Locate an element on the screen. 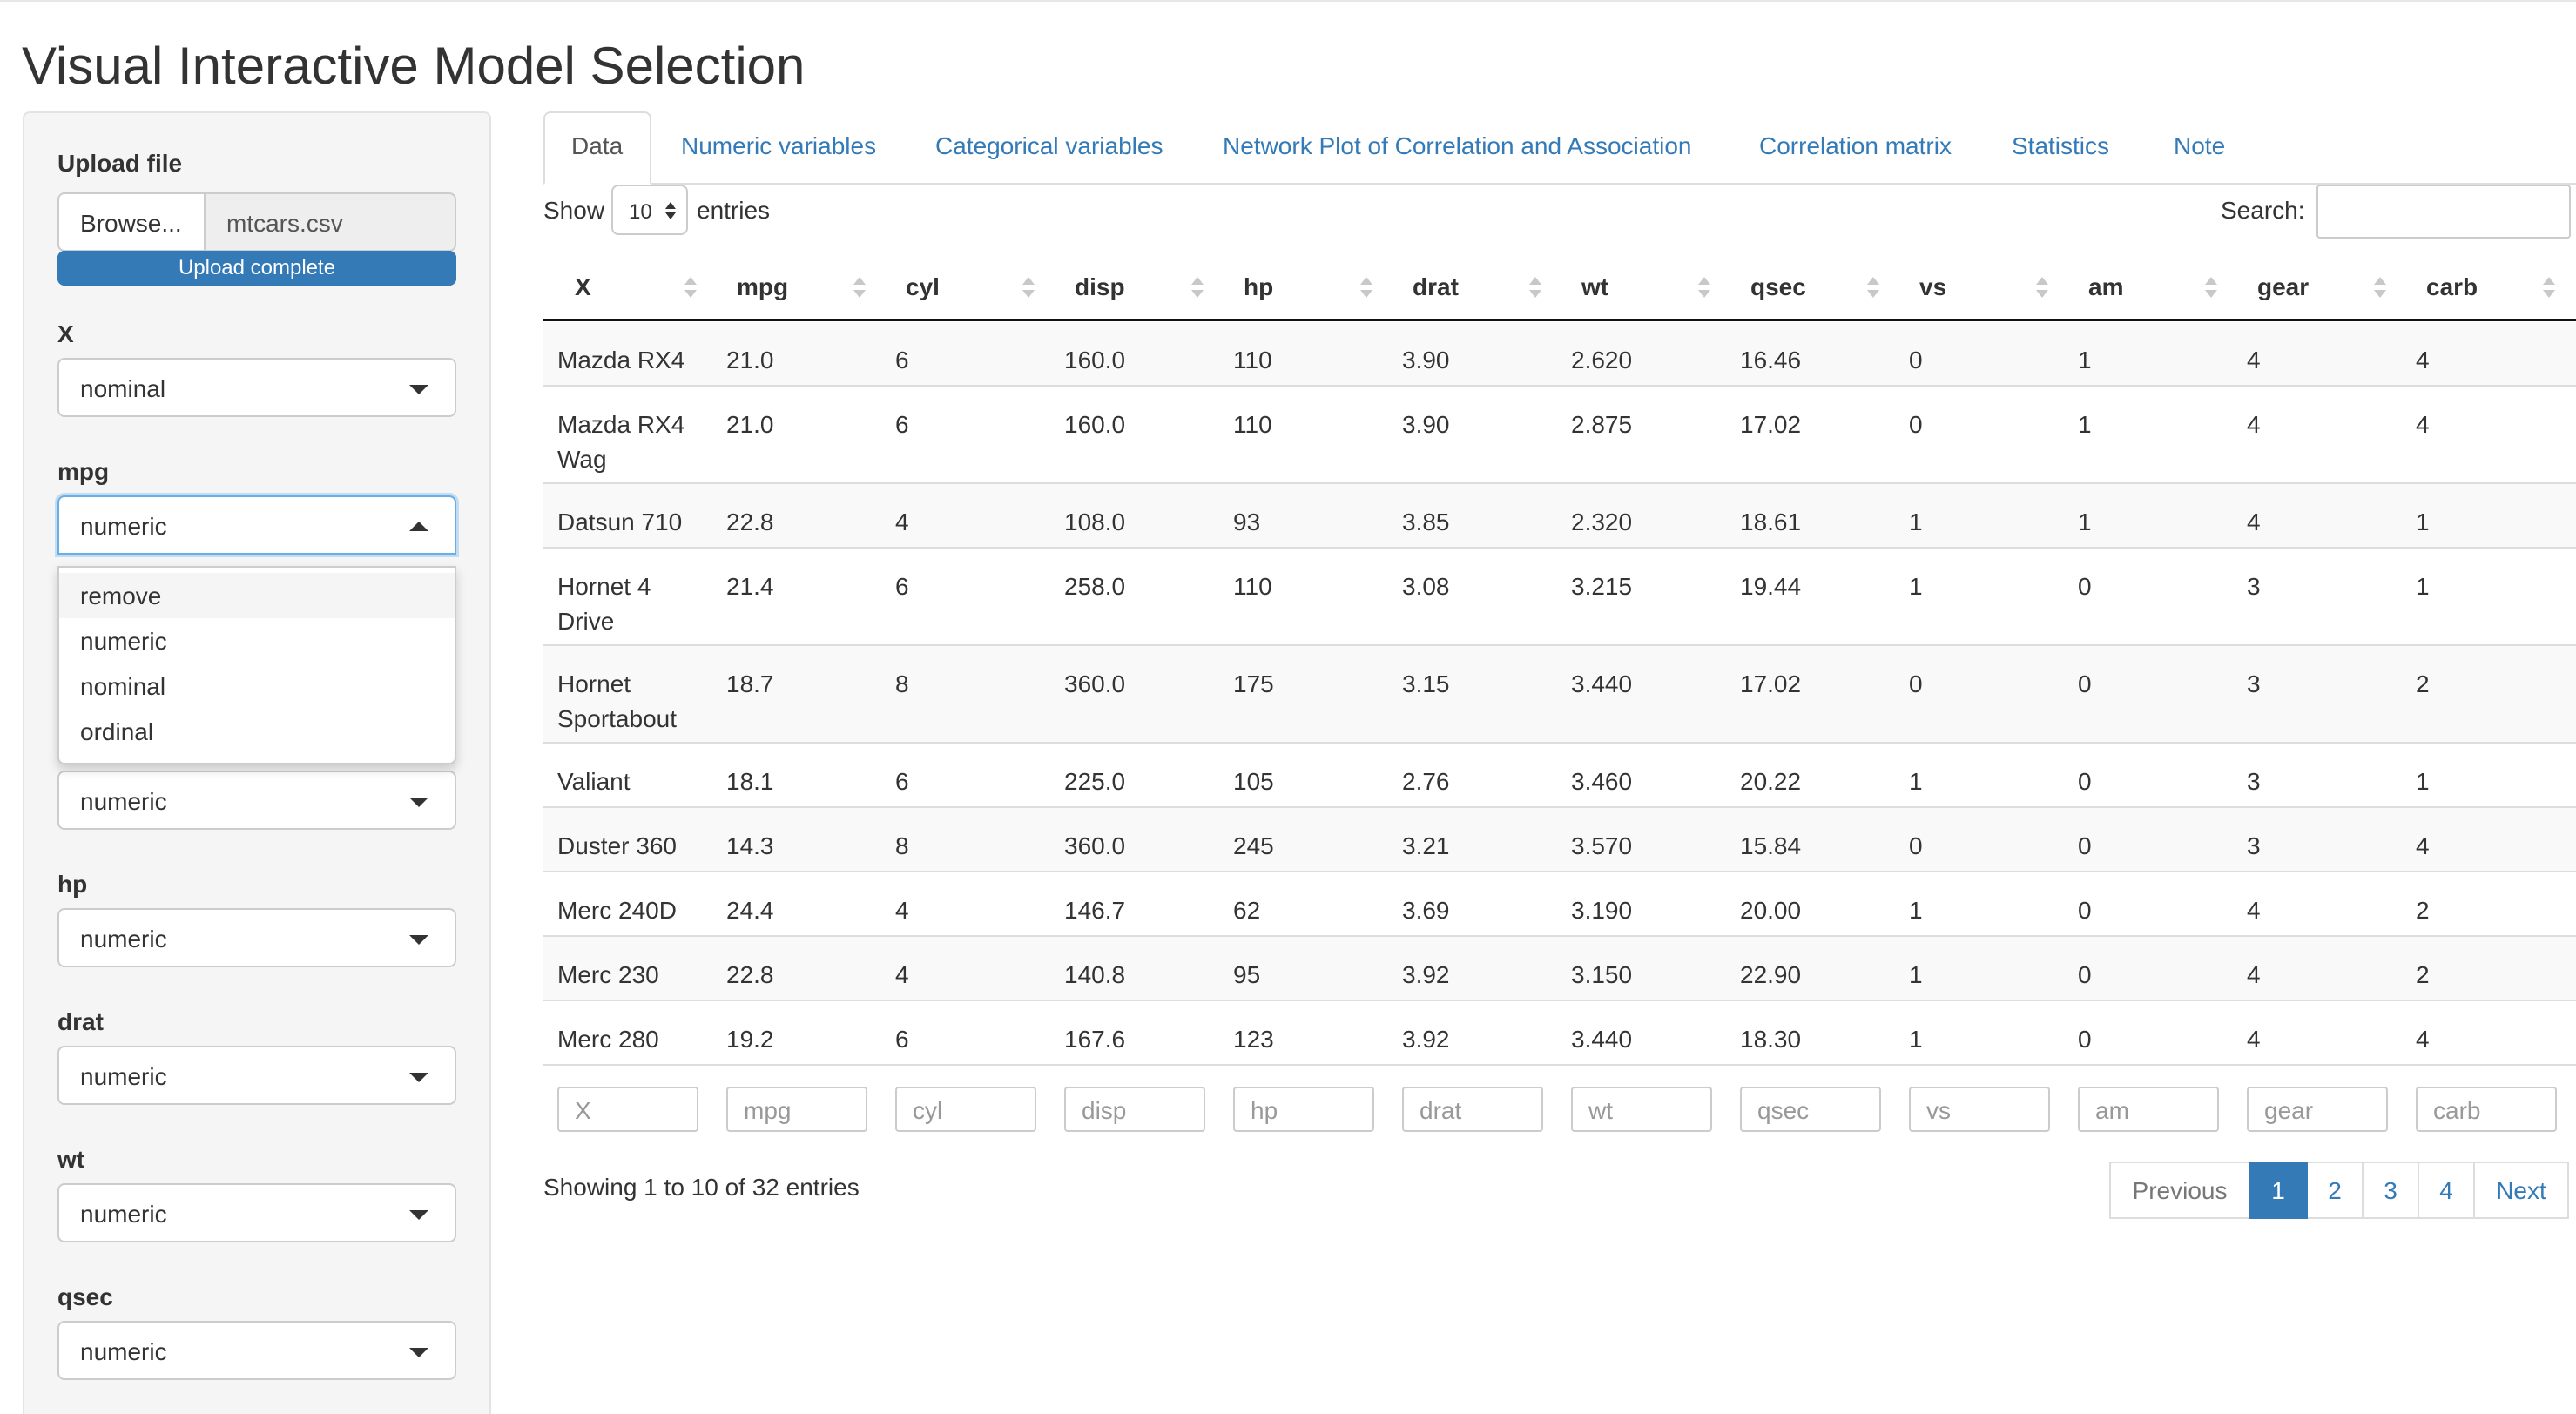 The image size is (2576, 1414). pagination-page-4: 4 is located at coordinates (2446, 1190).